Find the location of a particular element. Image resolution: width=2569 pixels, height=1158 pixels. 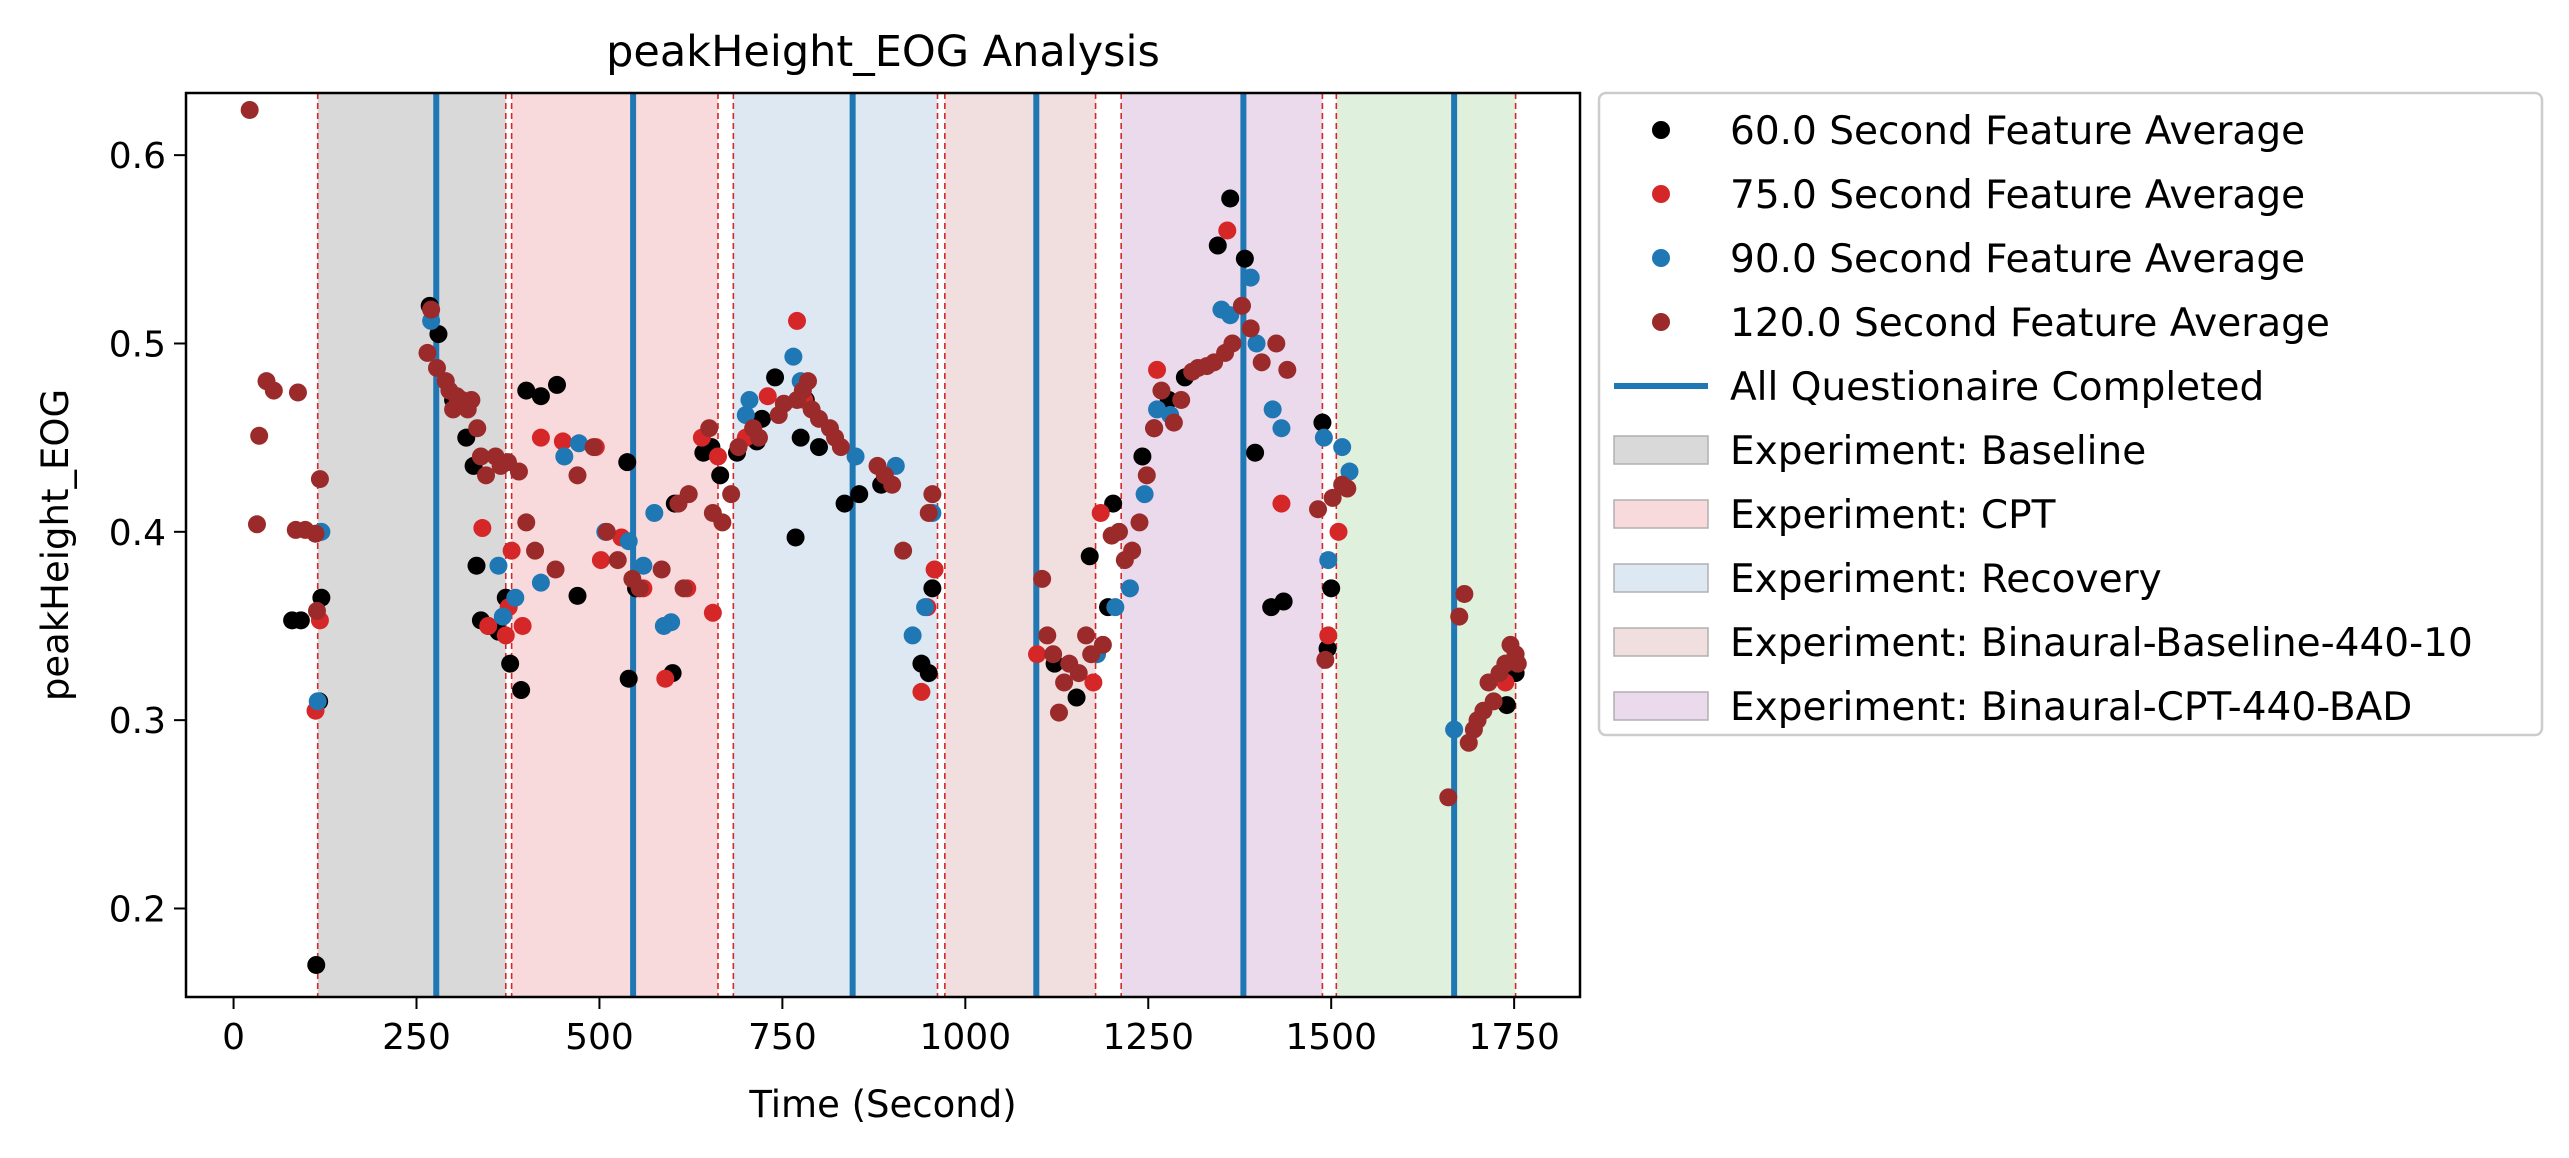

x-axis-label: Time (Second) is located at coordinates (882, 1104).